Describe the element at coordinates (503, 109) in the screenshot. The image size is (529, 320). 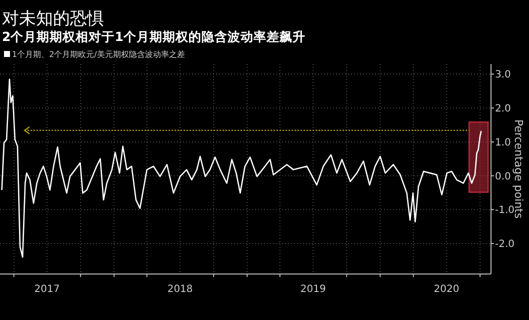
I see `y-tick-label: 2.0` at that location.